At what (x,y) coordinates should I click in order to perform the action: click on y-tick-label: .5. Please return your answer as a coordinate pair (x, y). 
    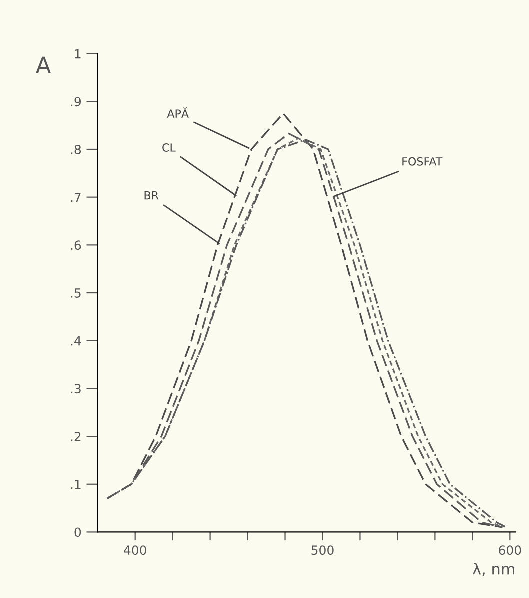
    Looking at the image, I should click on (76, 293).